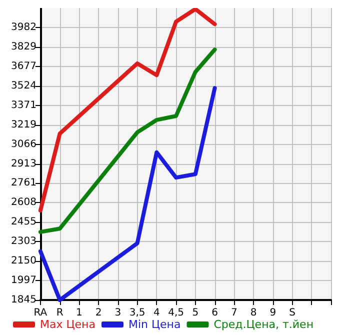 This screenshot has height=335, width=345. What do you see at coordinates (23, 222) in the screenshot?
I see `y-tick-label: 2455` at bounding box center [23, 222].